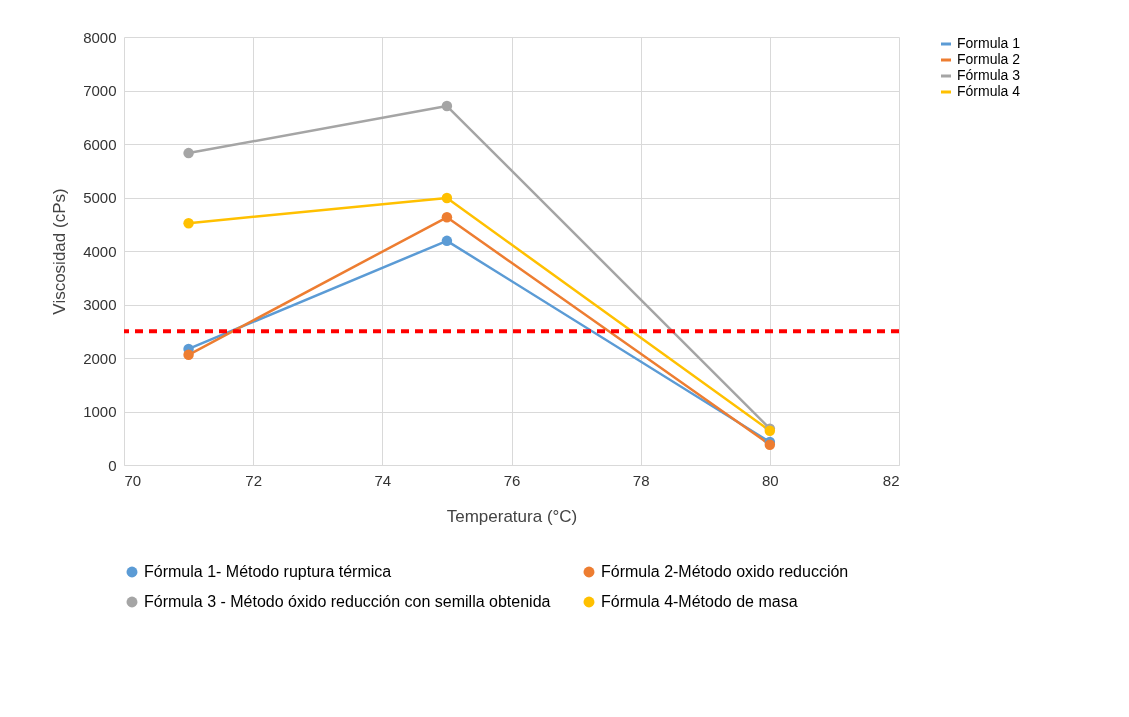  I want to click on text: Fórmula 4, so click(989, 91).